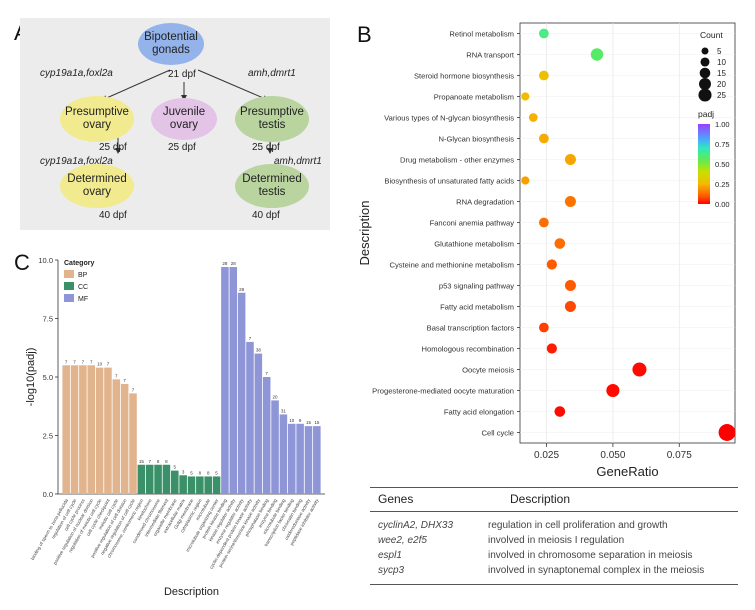 This screenshot has height=610, width=755. What do you see at coordinates (556, 540) in the screenshot?
I see `description-cell: involved in meiosis I regulation` at bounding box center [556, 540].